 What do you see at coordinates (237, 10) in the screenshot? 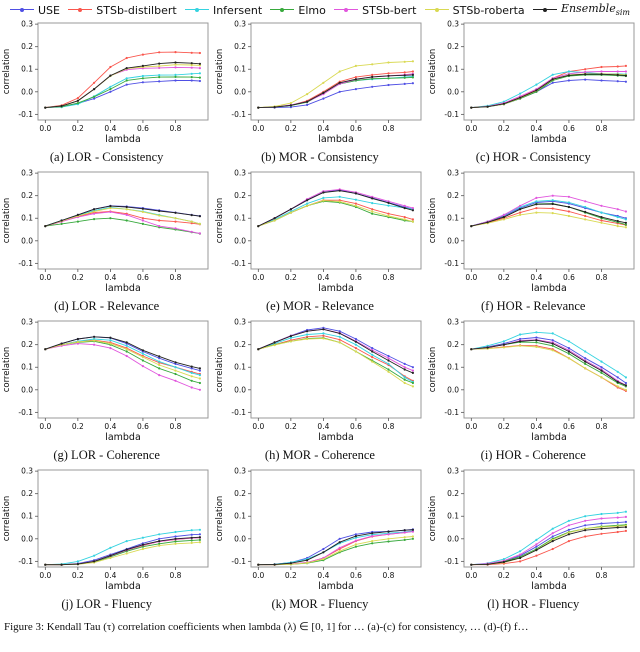
I see `legend-label: Infersent` at bounding box center [237, 10].